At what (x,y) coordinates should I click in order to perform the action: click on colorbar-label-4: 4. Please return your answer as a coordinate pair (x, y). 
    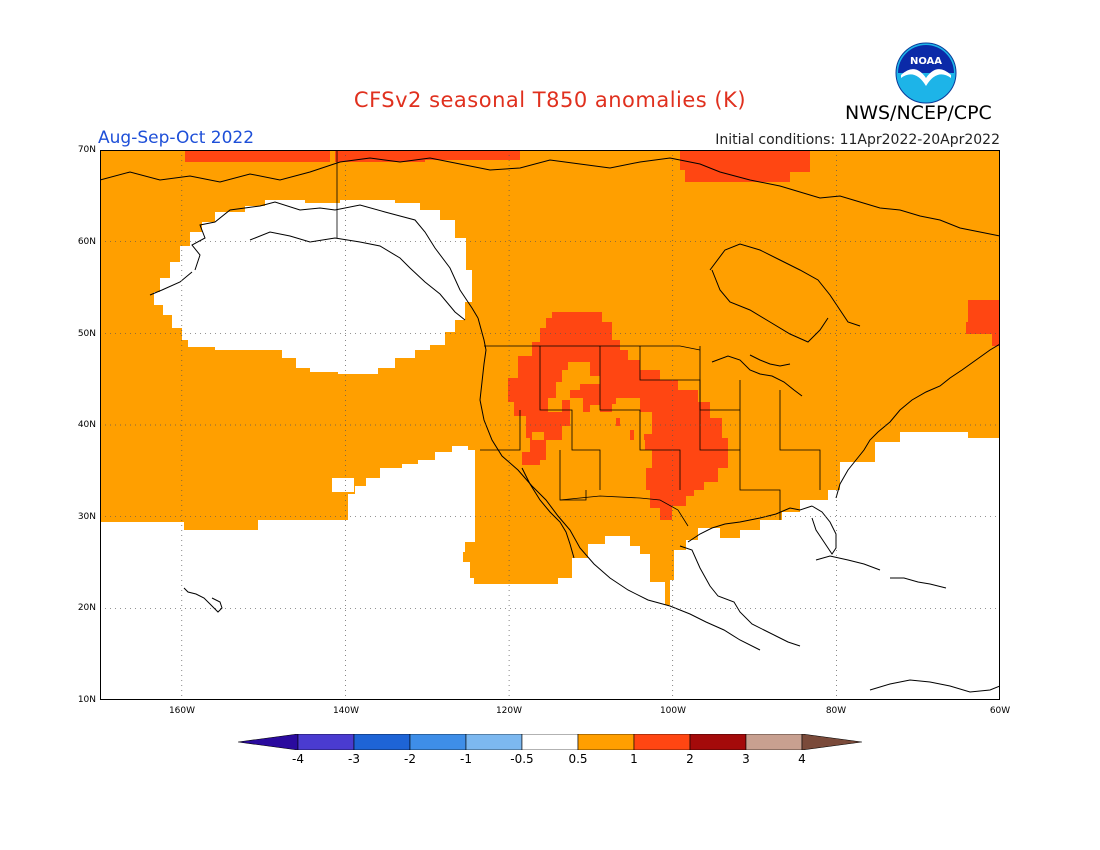
    Looking at the image, I should click on (802, 759).